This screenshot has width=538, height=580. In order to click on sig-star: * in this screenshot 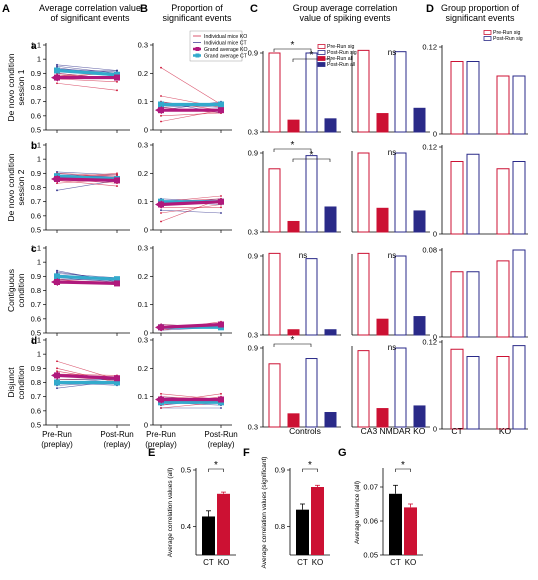, I will do `click(403, 465)`.